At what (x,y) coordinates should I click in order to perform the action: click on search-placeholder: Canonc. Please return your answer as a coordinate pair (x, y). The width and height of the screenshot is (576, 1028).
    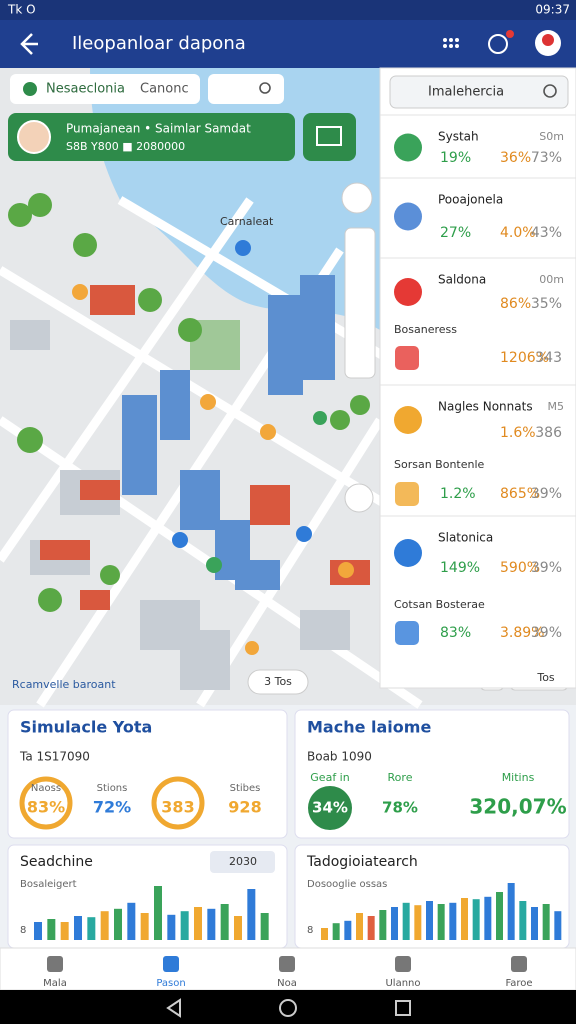
    Looking at the image, I should click on (164, 89).